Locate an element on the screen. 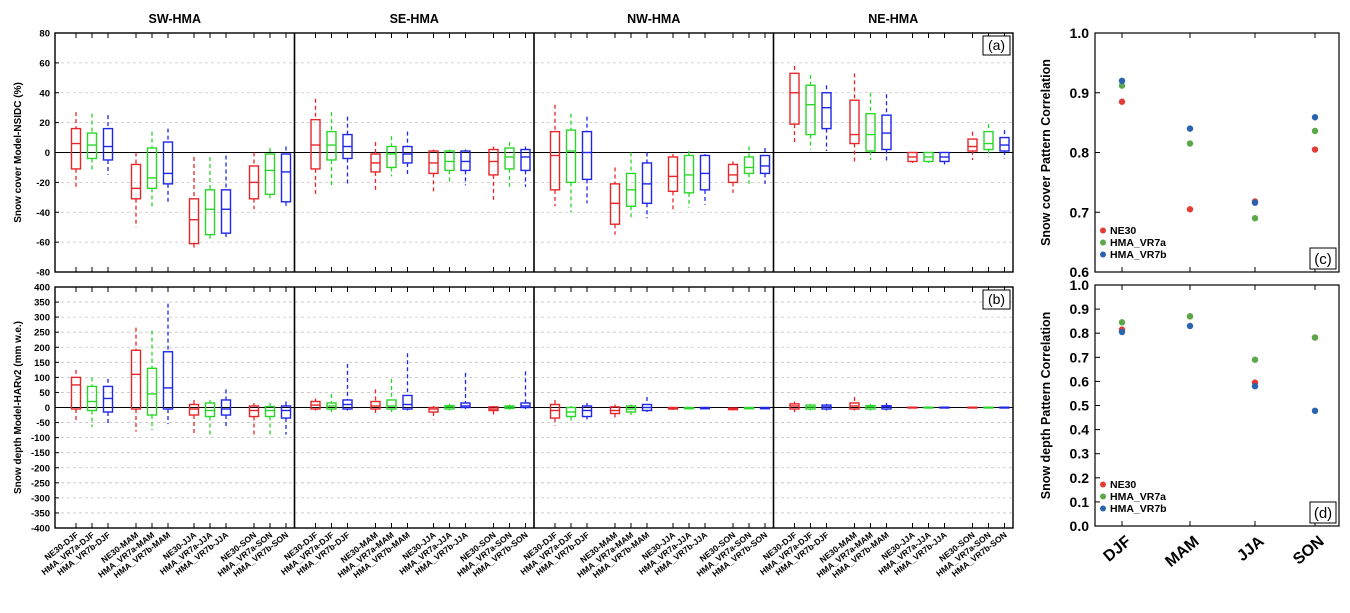  y-tick-label: 80 is located at coordinates (44, 34).